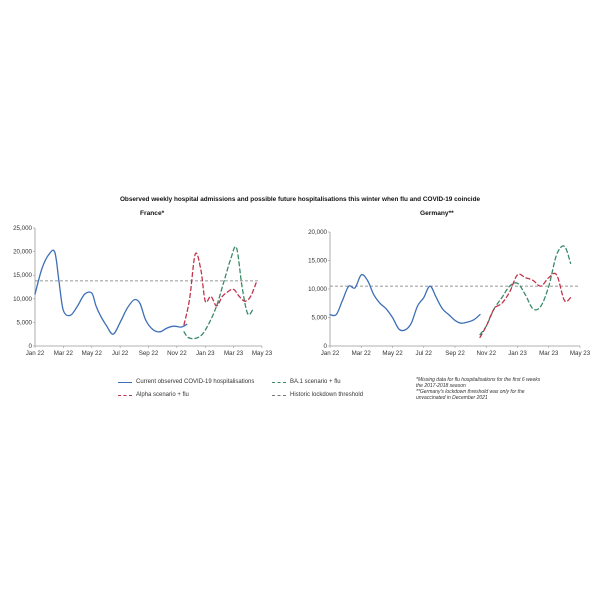 The image size is (600, 600). I want to click on france-series-ba1, so click(219, 293).